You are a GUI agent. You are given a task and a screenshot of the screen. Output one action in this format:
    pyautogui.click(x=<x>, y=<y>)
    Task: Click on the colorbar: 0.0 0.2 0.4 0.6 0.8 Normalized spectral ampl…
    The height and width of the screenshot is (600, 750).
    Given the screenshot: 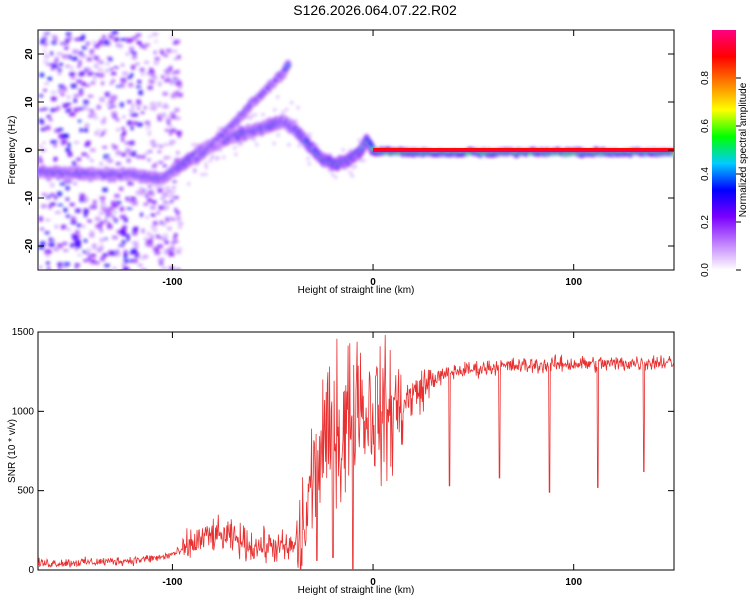 What is the action you would take?
    pyautogui.click(x=724, y=153)
    